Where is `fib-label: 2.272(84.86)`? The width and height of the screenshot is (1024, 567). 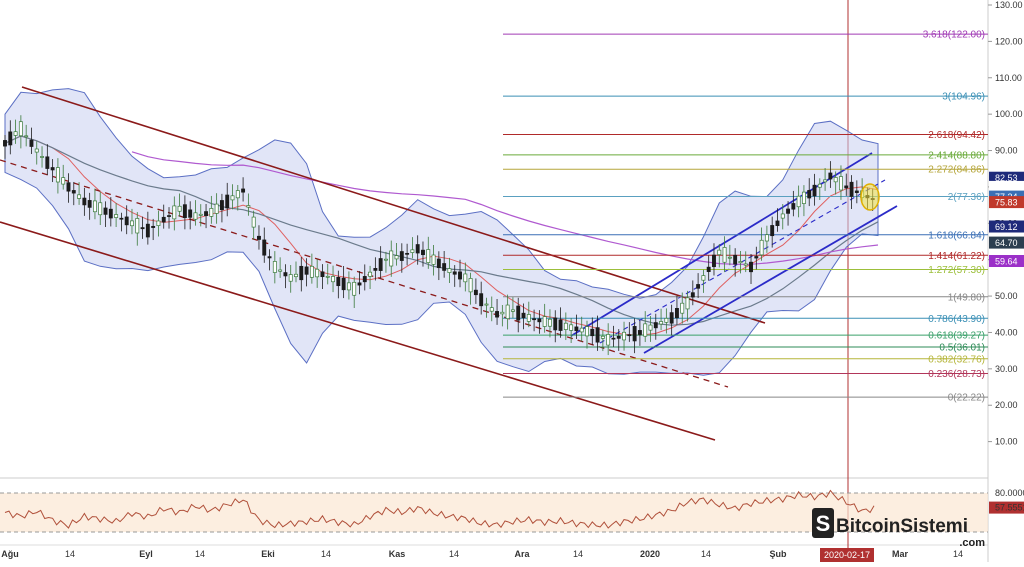
fib-label: 2.272(84.86) is located at coordinates (956, 170).